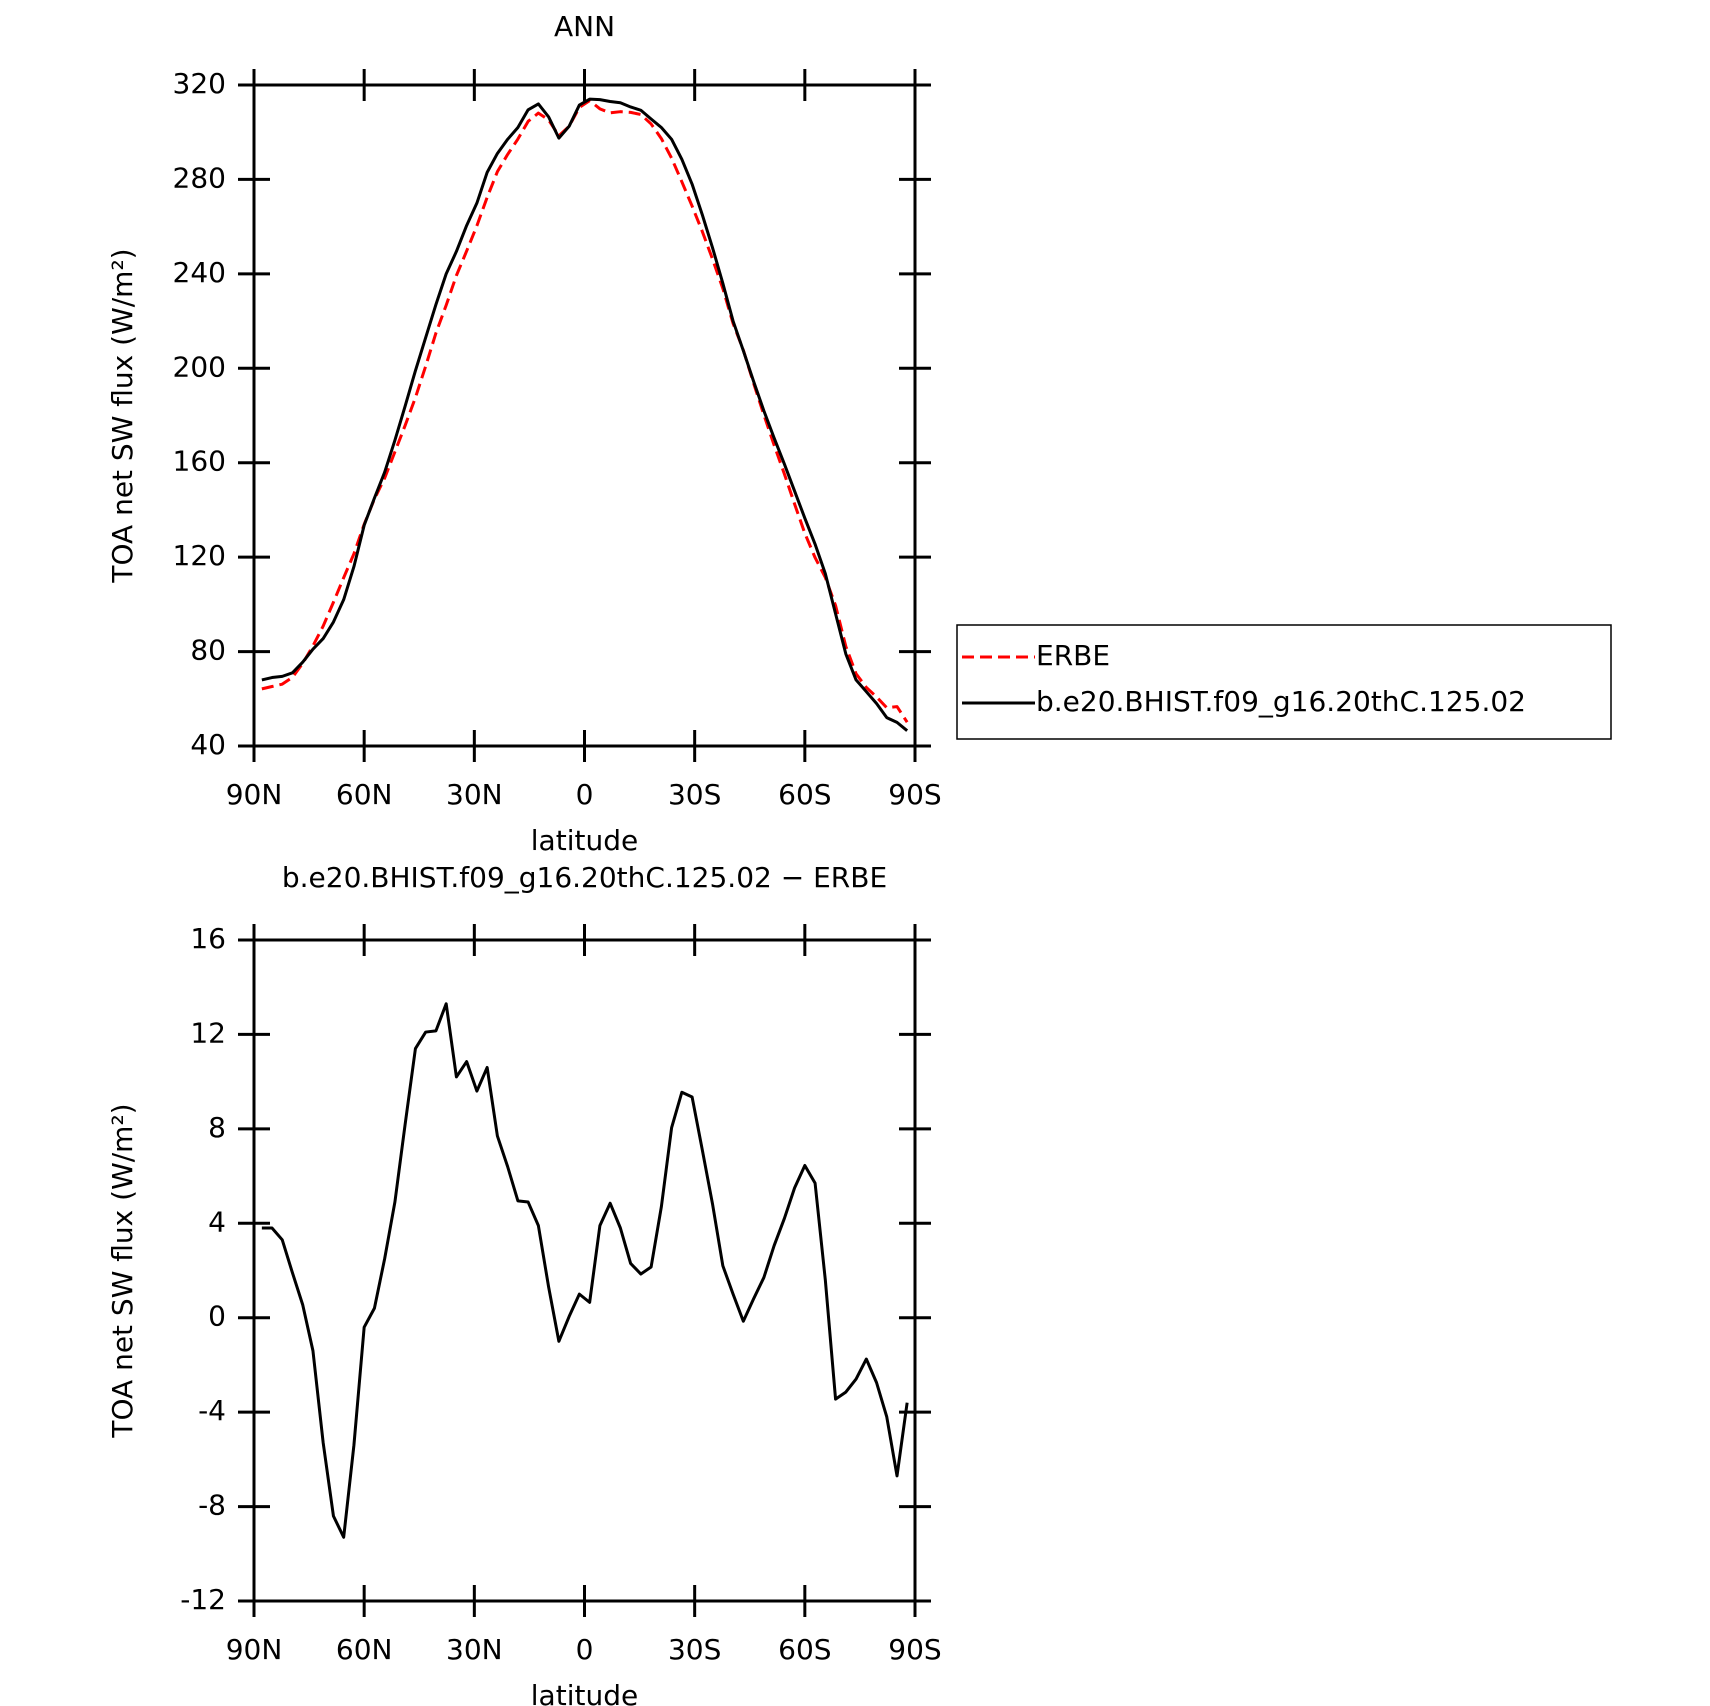 This screenshot has height=1706, width=1710. I want to click on y-tick-label: -8, so click(212, 1505).